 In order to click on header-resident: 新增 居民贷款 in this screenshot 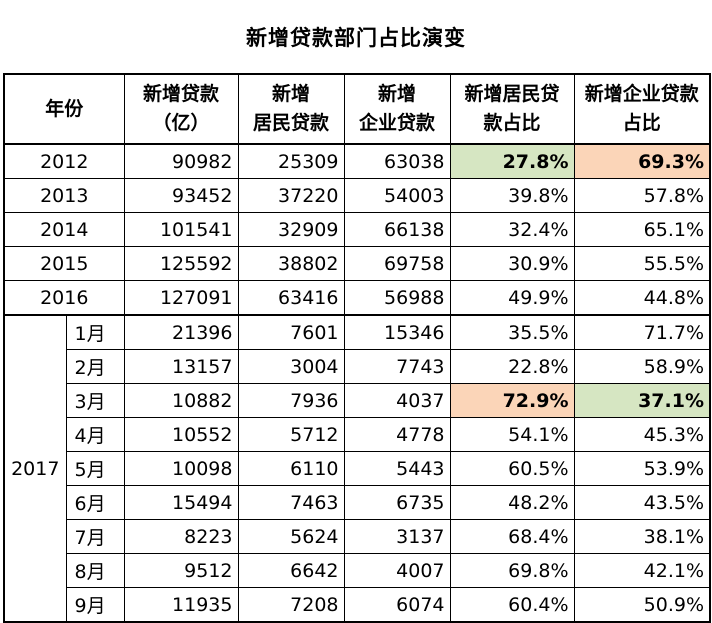, I will do `click(291, 109)`.